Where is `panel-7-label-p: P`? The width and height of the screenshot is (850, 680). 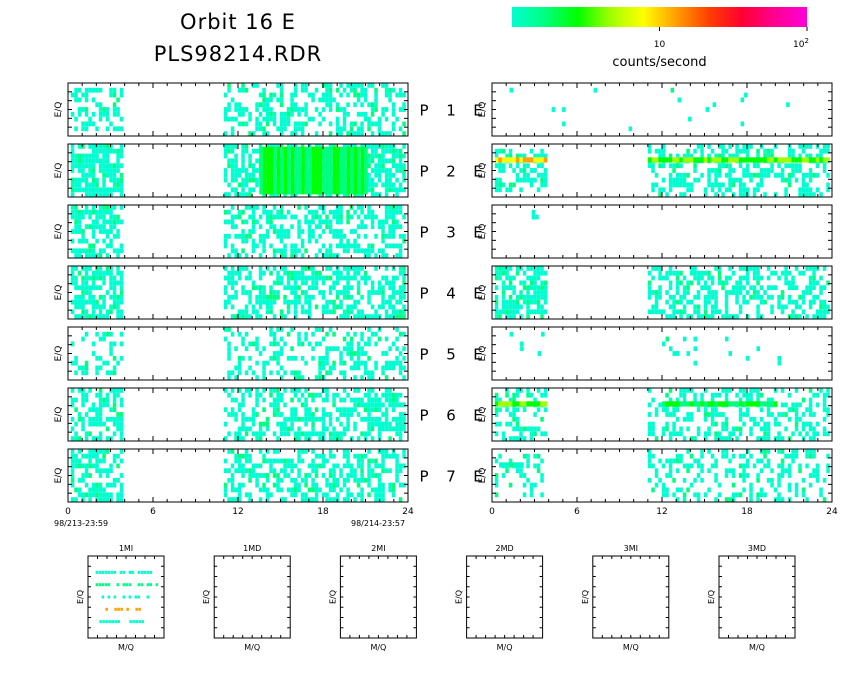
panel-7-label-p: P is located at coordinates (423, 477).